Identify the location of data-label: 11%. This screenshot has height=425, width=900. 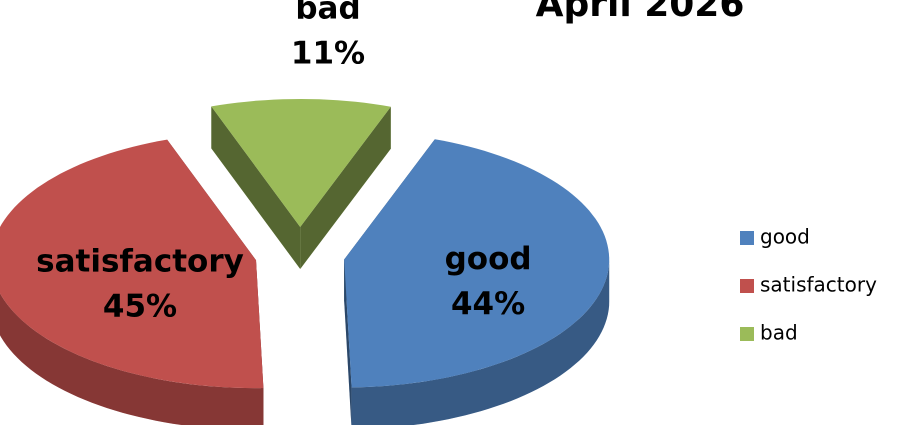
(328, 54).